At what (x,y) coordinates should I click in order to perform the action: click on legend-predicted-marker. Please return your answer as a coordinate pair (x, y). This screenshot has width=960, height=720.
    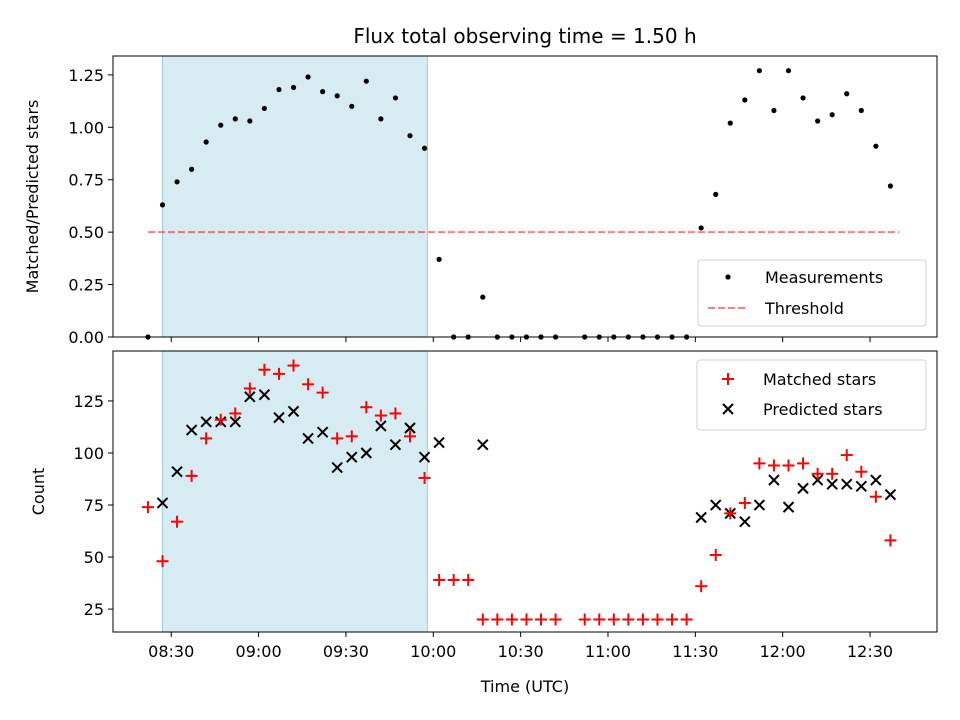
    Looking at the image, I should click on (728, 409).